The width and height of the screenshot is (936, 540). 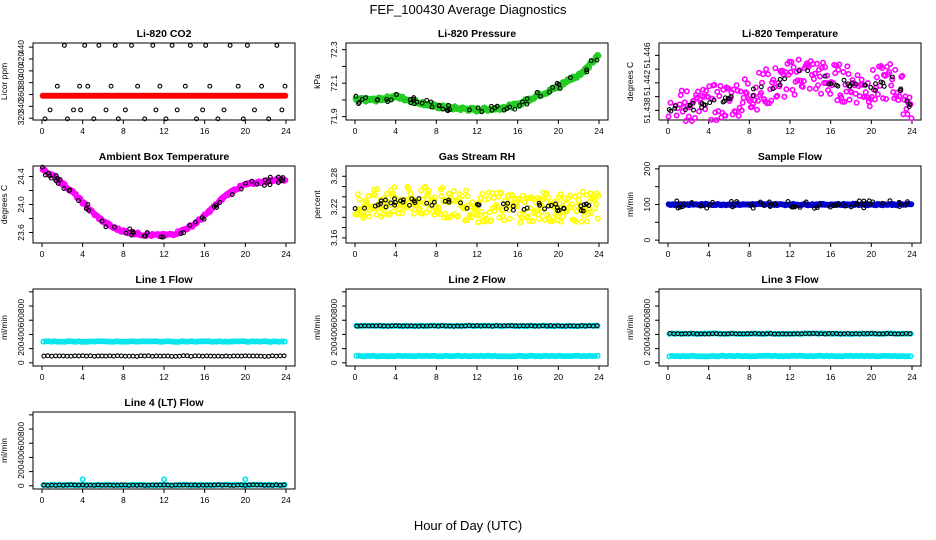 I want to click on x-tick-label: 0, so click(x=668, y=254).